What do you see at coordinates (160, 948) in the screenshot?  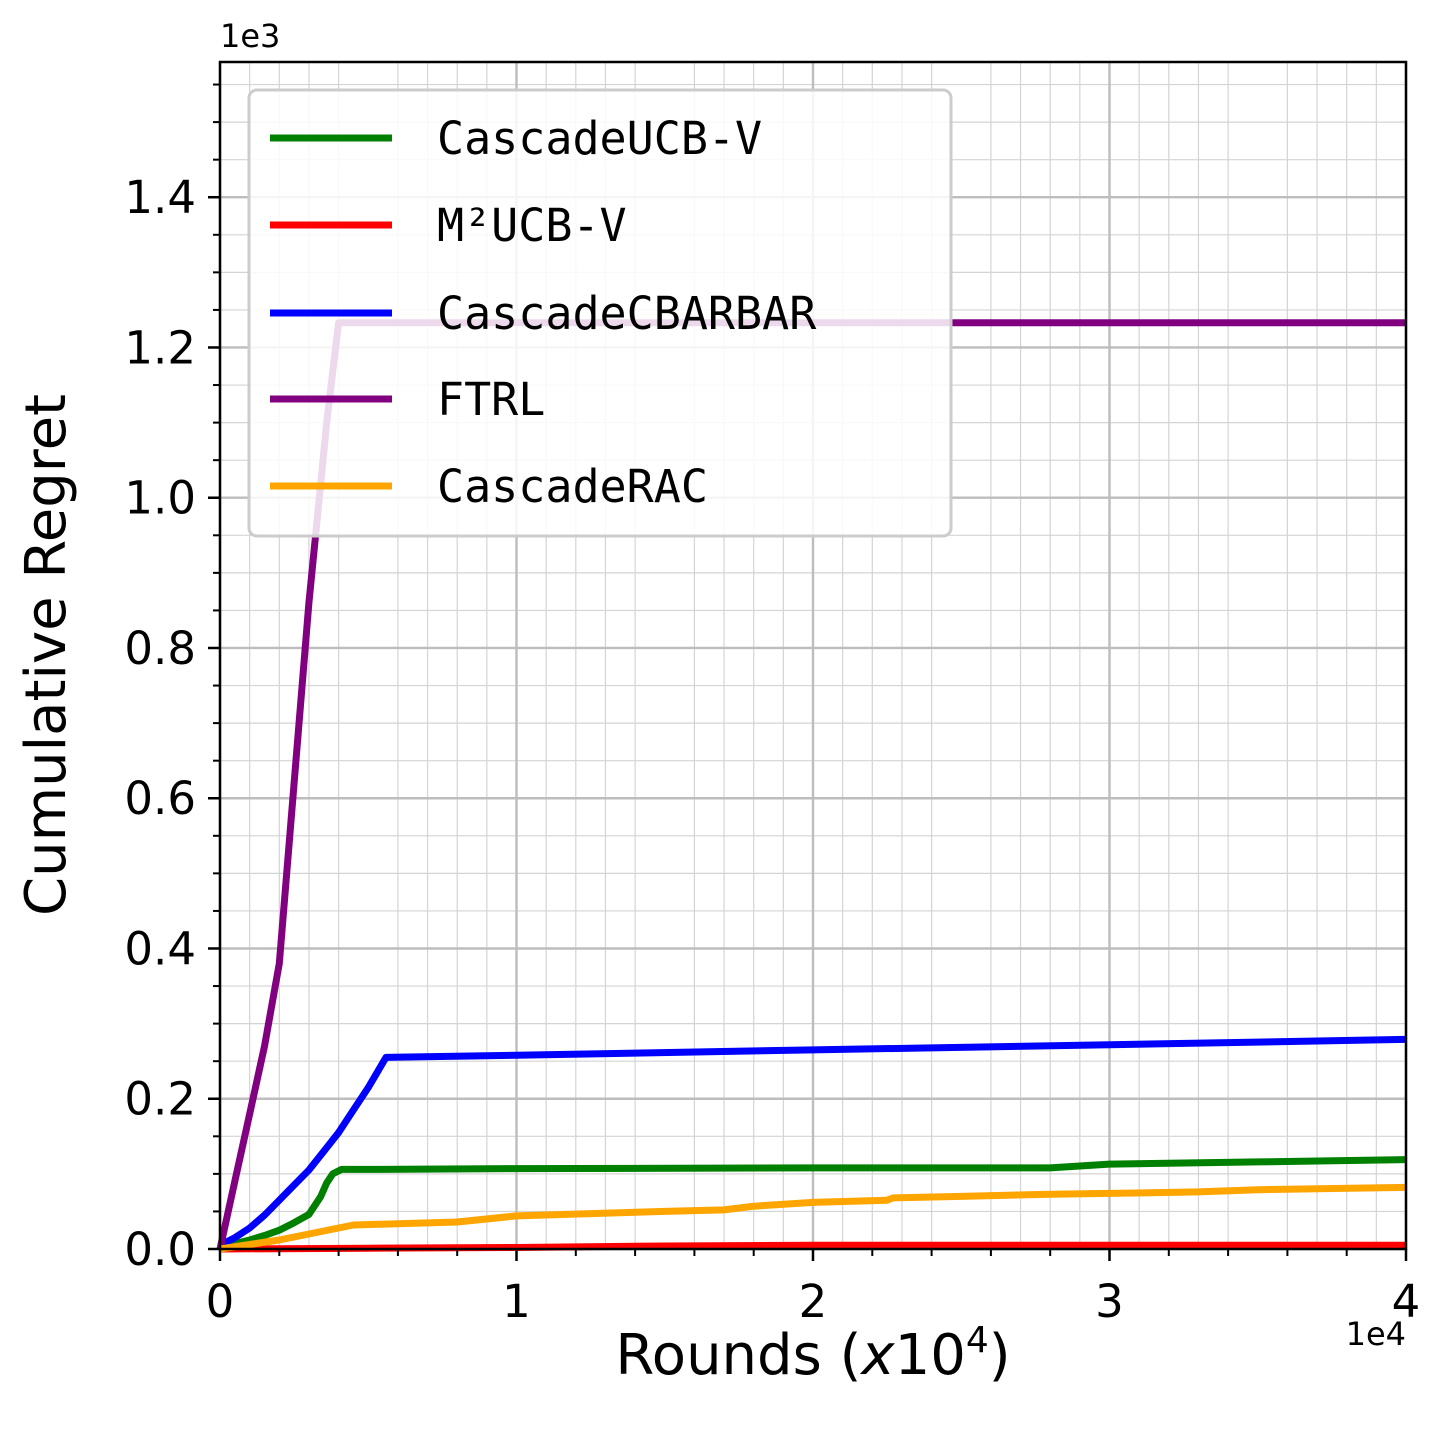 I see `y-tick-label: 0.4` at bounding box center [160, 948].